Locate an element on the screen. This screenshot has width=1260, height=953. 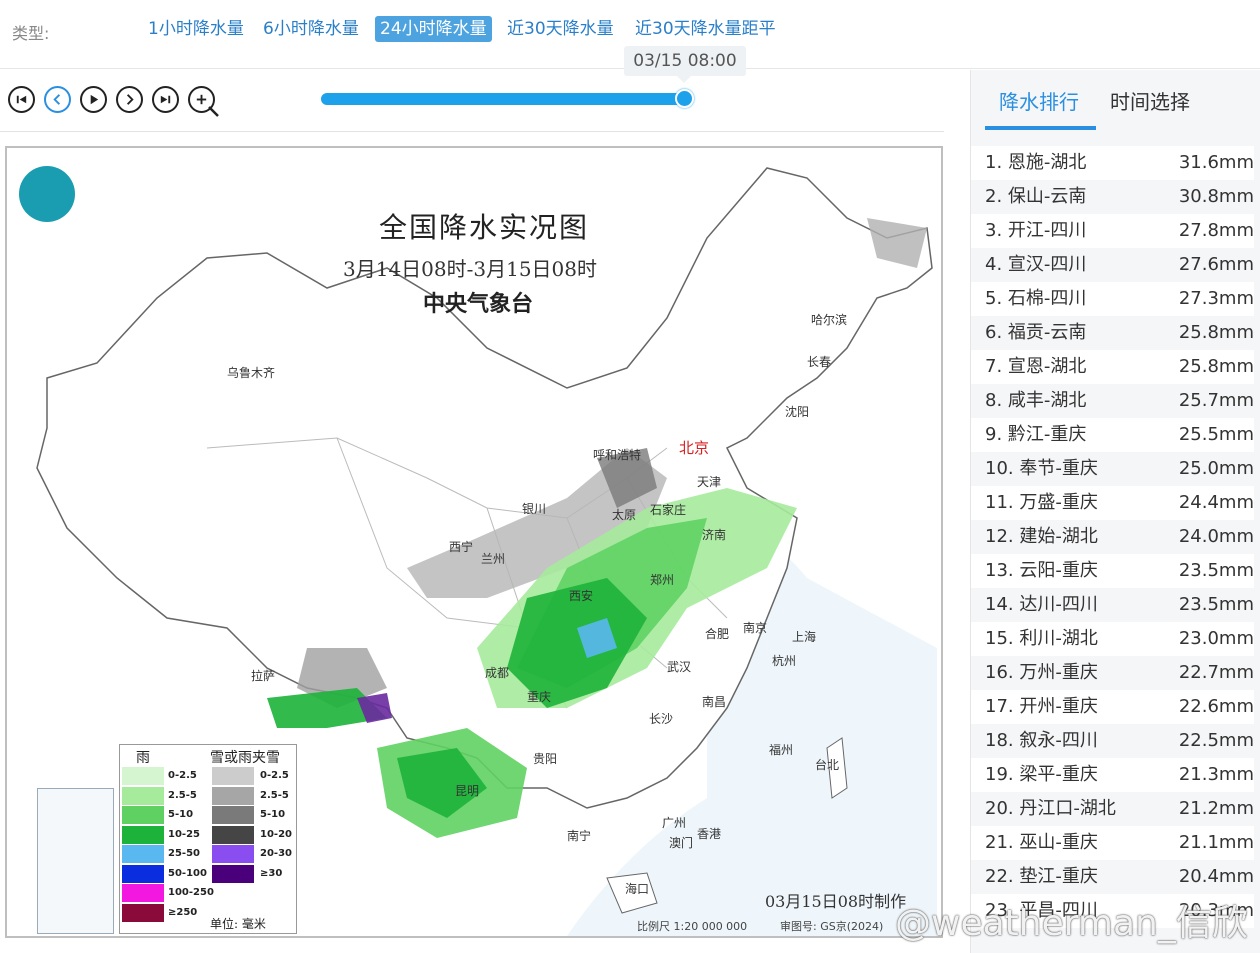
ranking-row: 19. 梁平-重庆 21.3mm is located at coordinates (1112, 775).